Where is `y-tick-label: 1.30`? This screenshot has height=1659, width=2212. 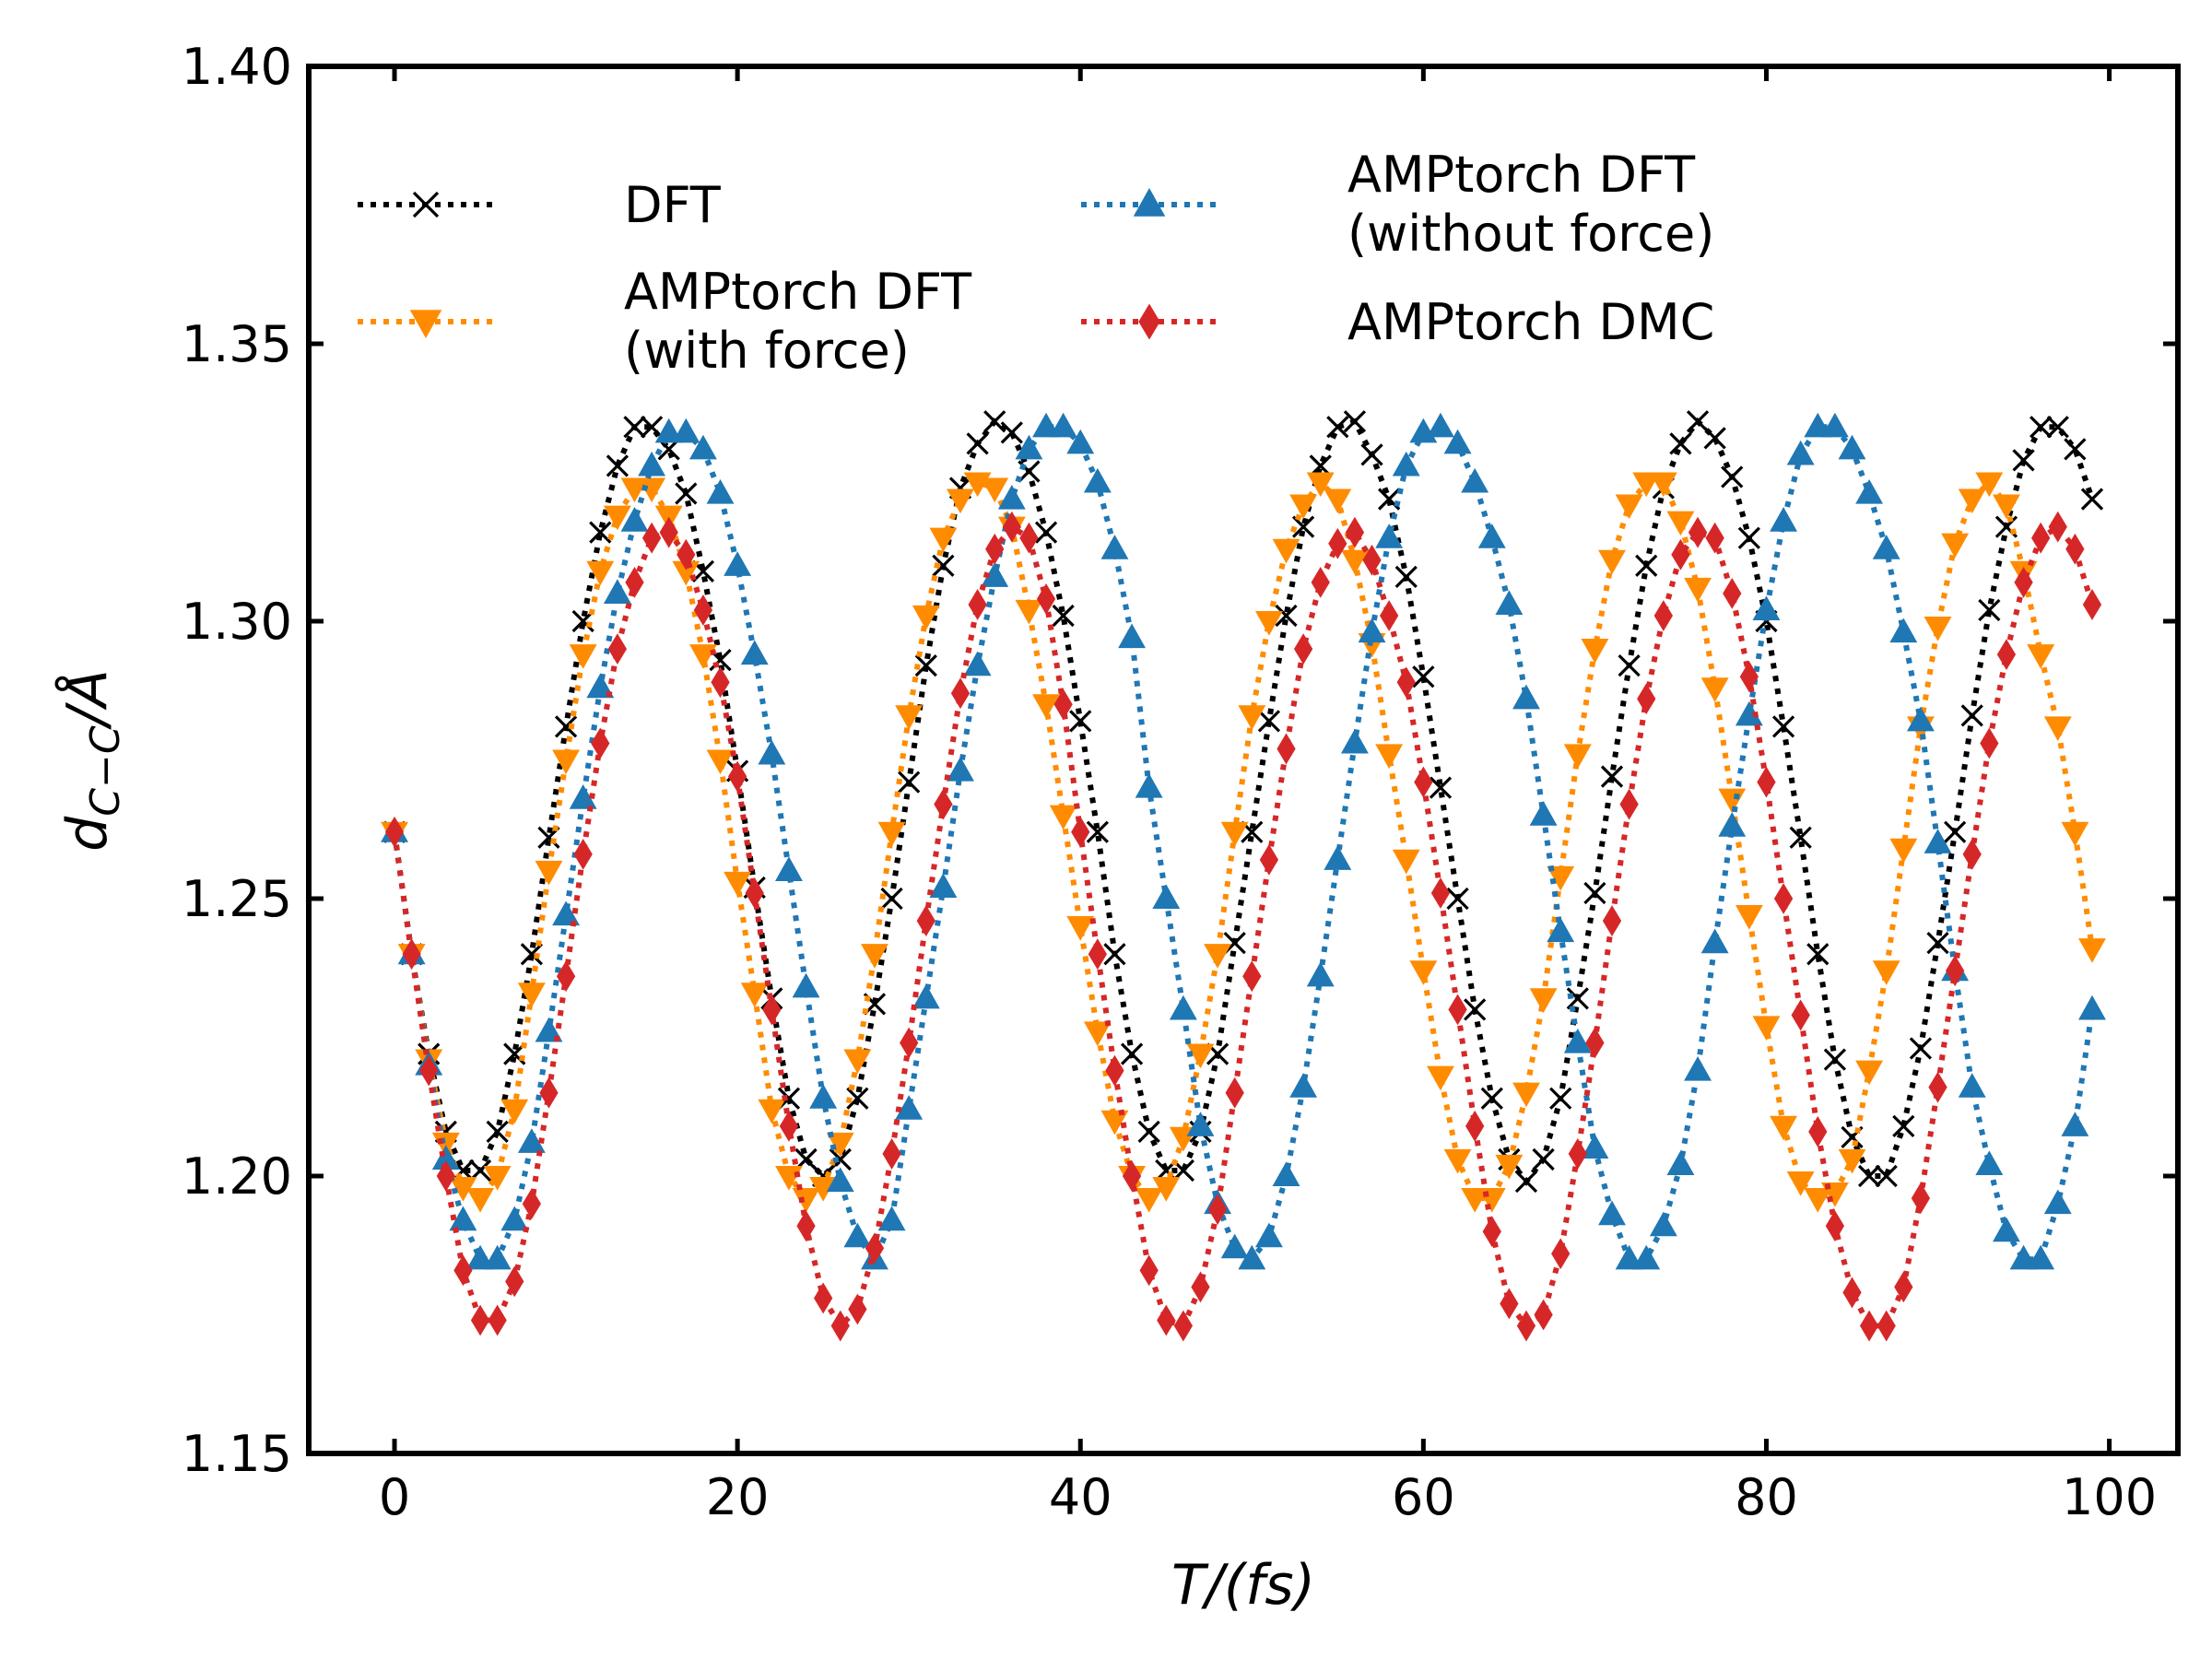
y-tick-label: 1.30 is located at coordinates (237, 622).